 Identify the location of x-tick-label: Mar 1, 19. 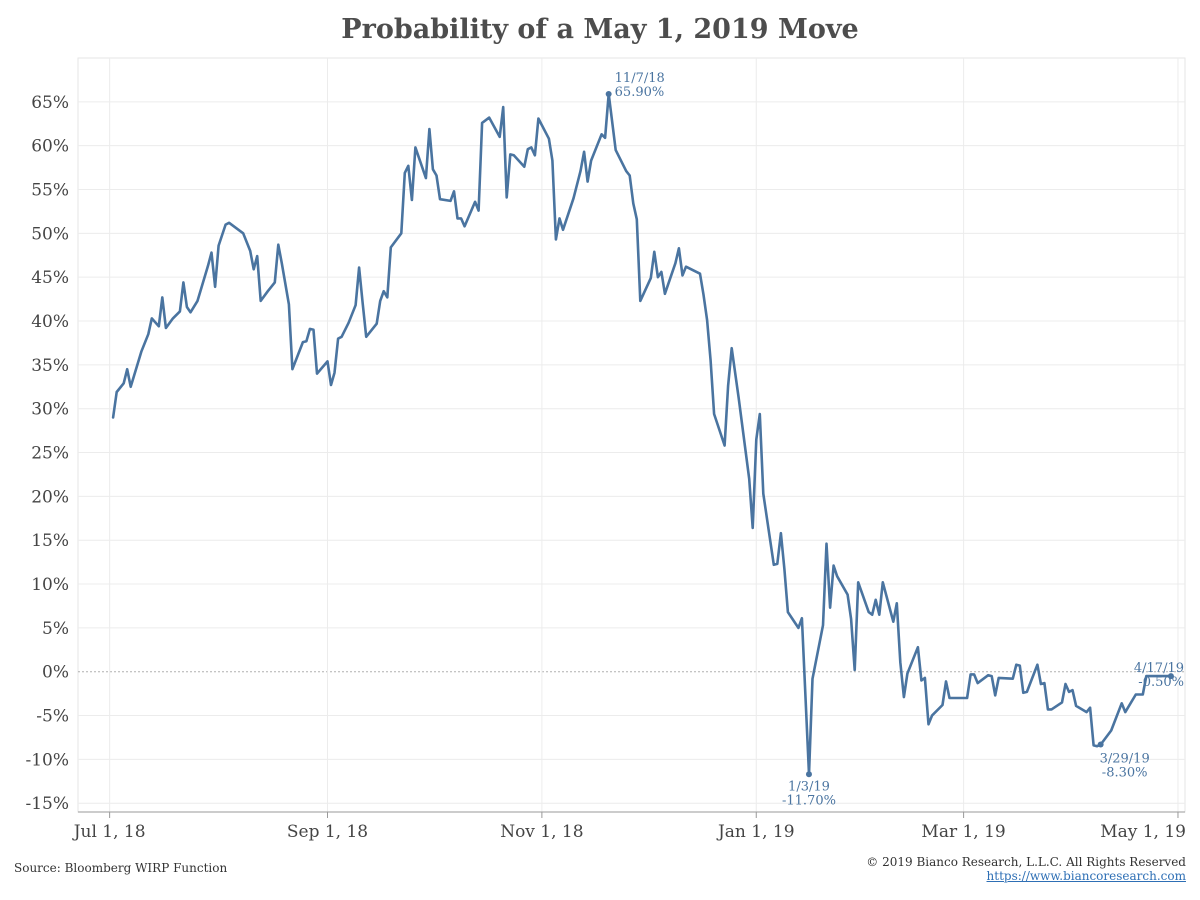
(963, 832).